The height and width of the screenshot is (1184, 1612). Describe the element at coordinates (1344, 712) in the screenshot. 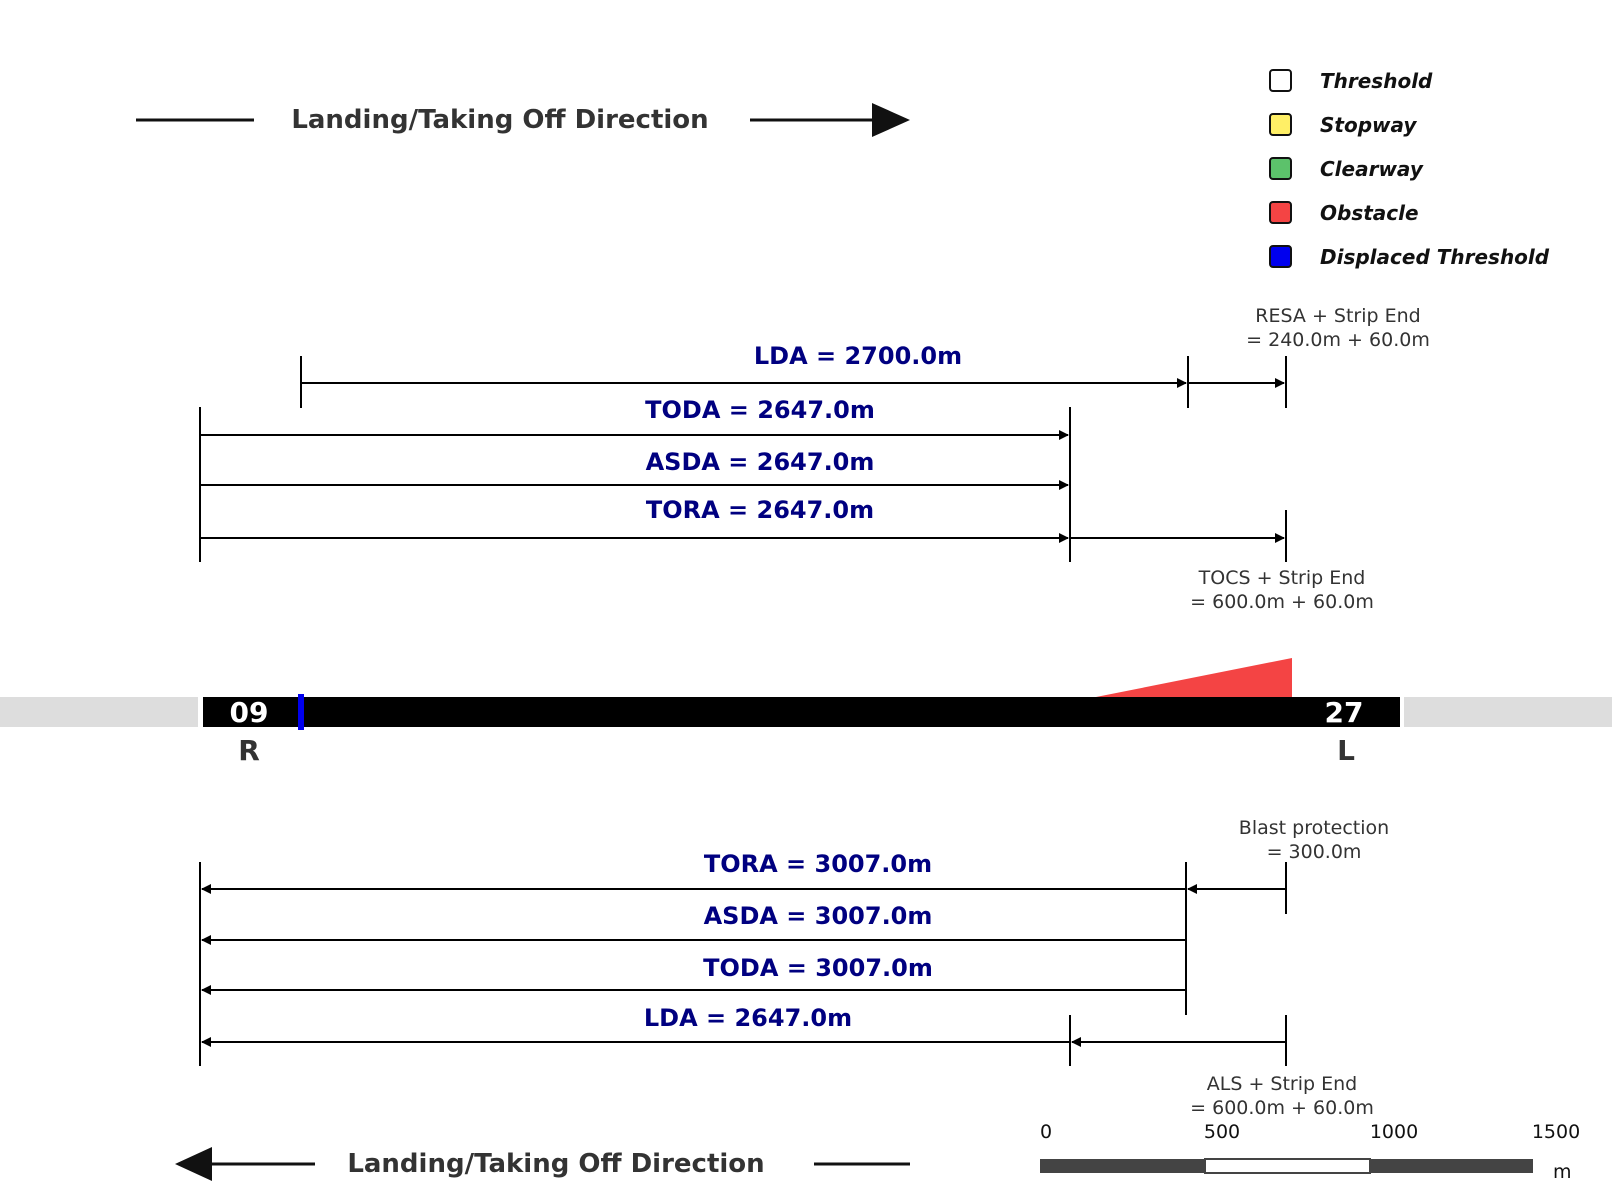

I see `runway-number-right: 27` at that location.